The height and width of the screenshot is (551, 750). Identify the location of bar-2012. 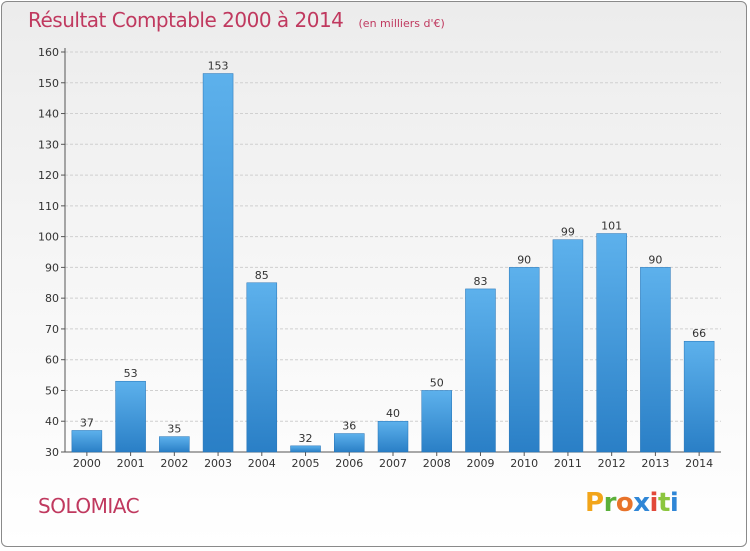
(611, 343).